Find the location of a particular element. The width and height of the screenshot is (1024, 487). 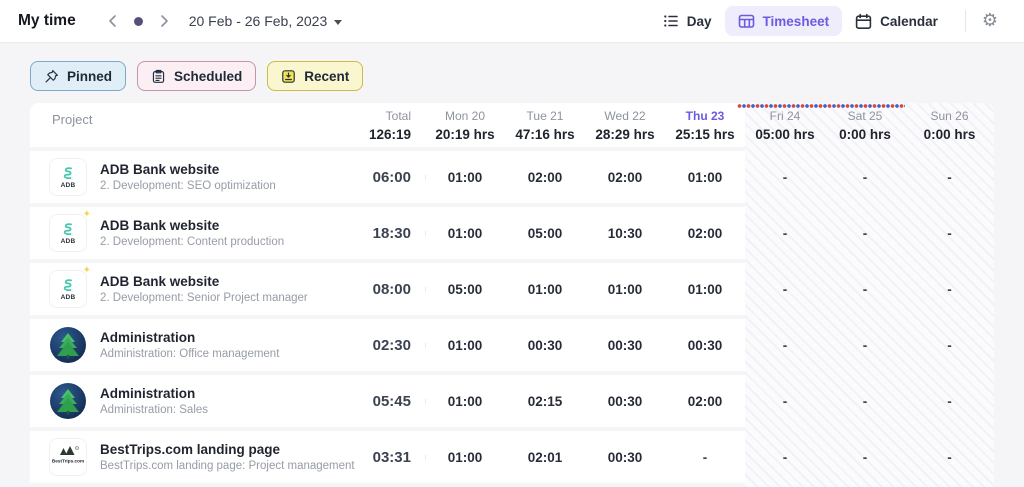

task-name: 2. Development: Content production is located at coordinates (192, 242).